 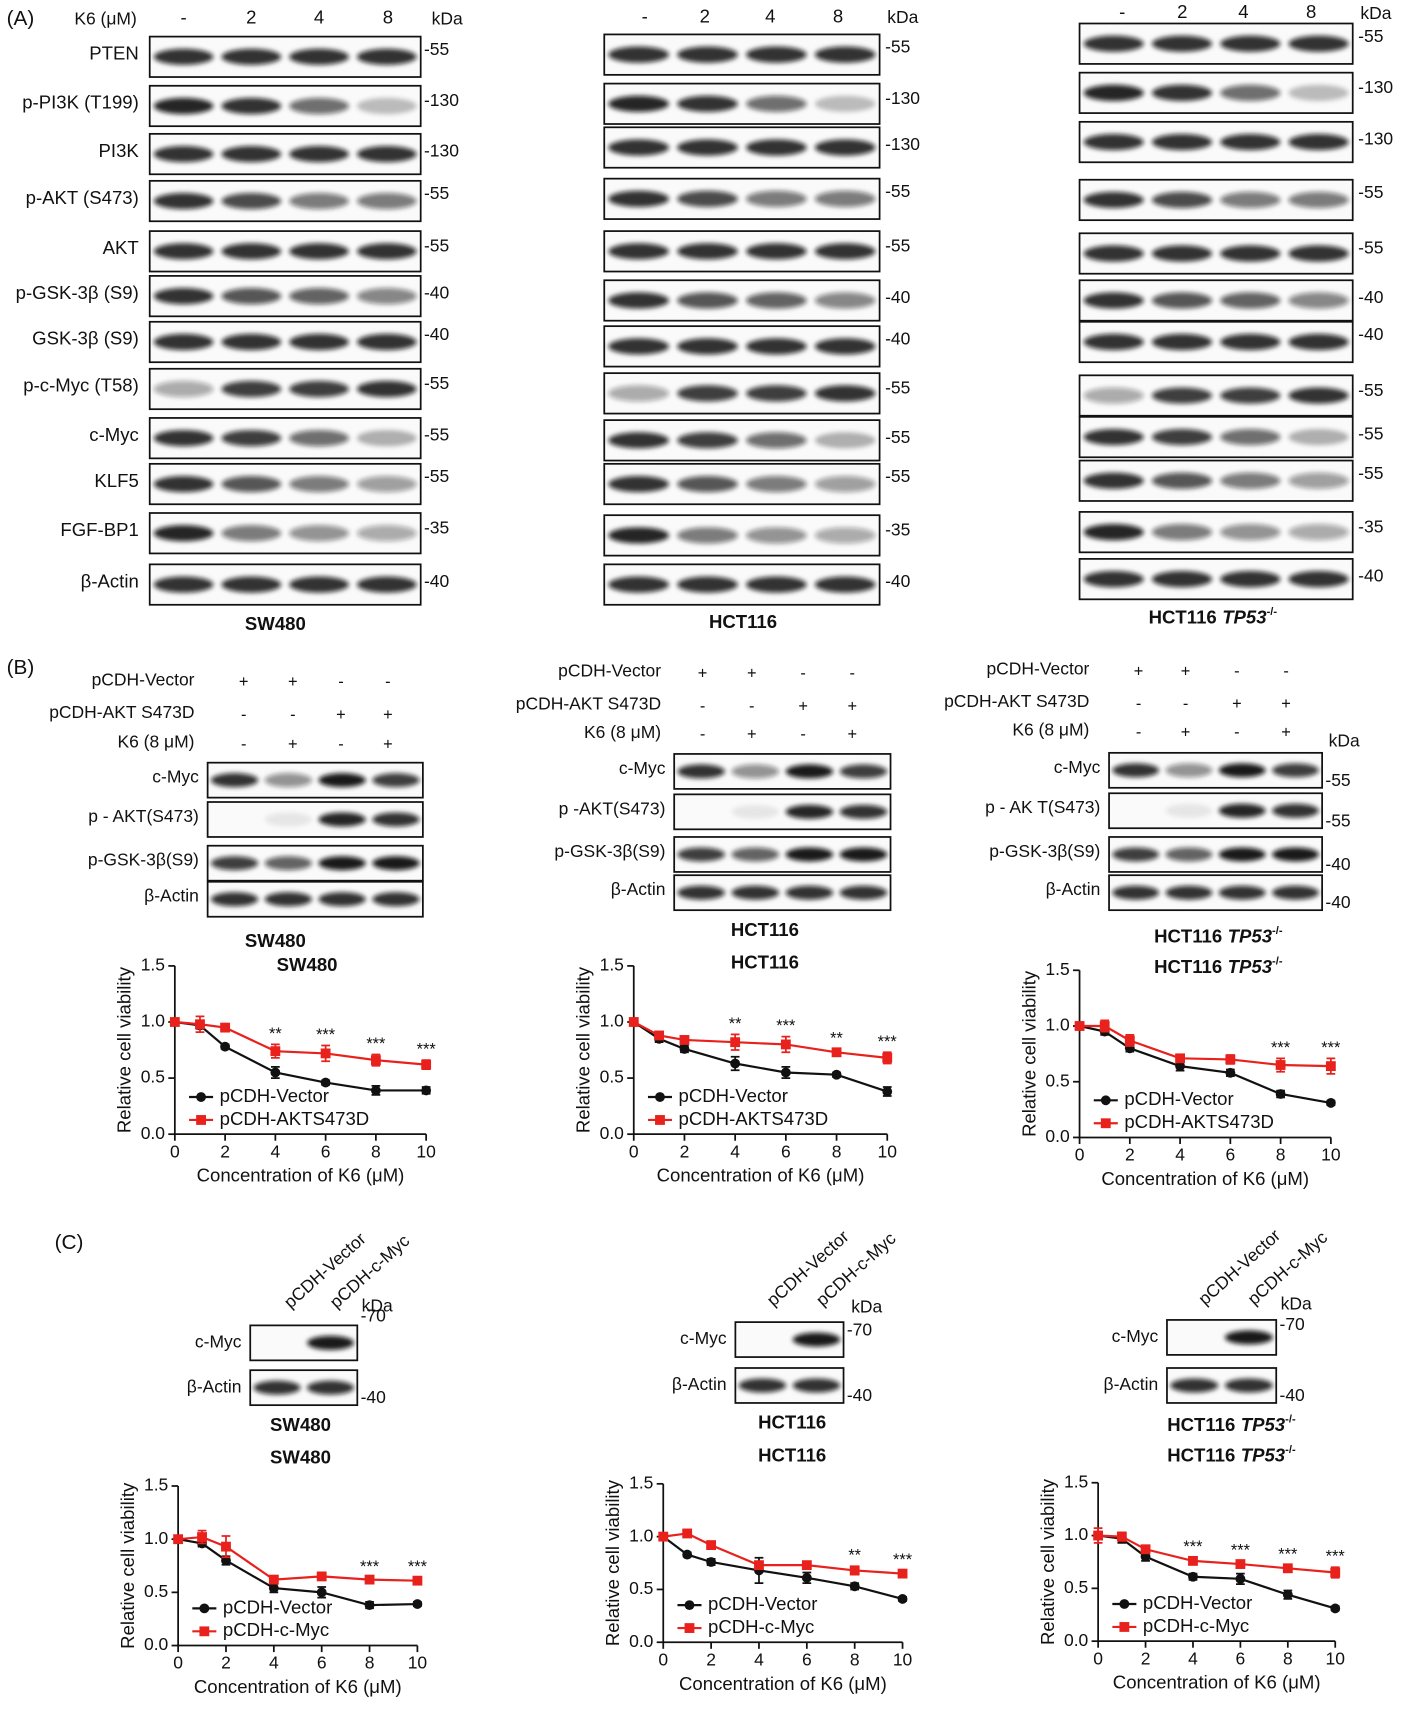 I want to click on legend-label: pCDH-c-Myc, so click(x=1196, y=1625).